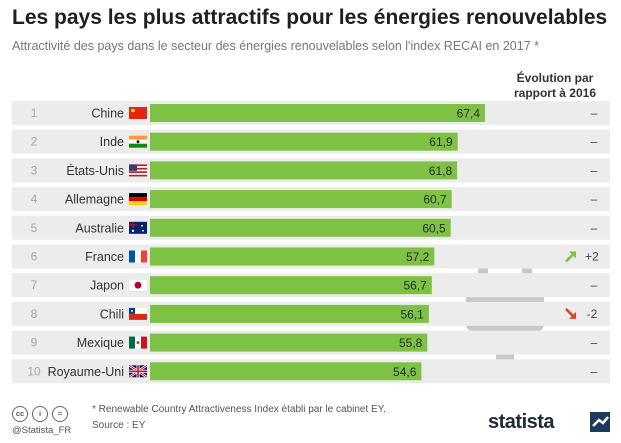 The width and height of the screenshot is (621, 443). I want to click on rank-label: 1, so click(34, 113).